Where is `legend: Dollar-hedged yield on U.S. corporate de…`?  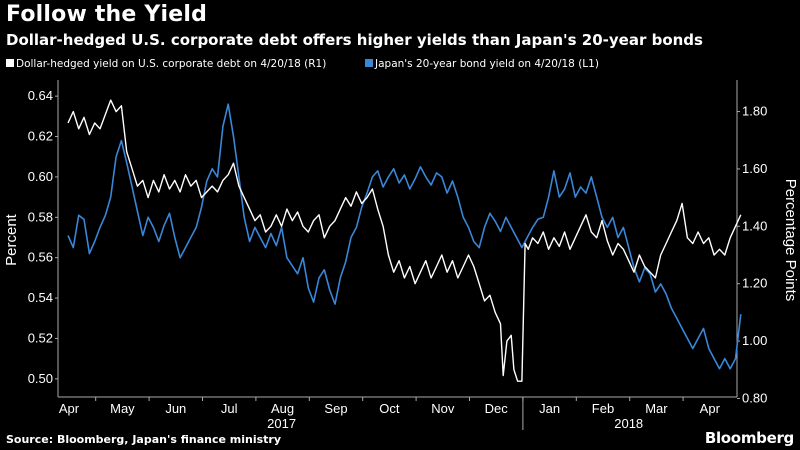
legend: Dollar-hedged yield on U.S. corporate de… is located at coordinates (302, 64).